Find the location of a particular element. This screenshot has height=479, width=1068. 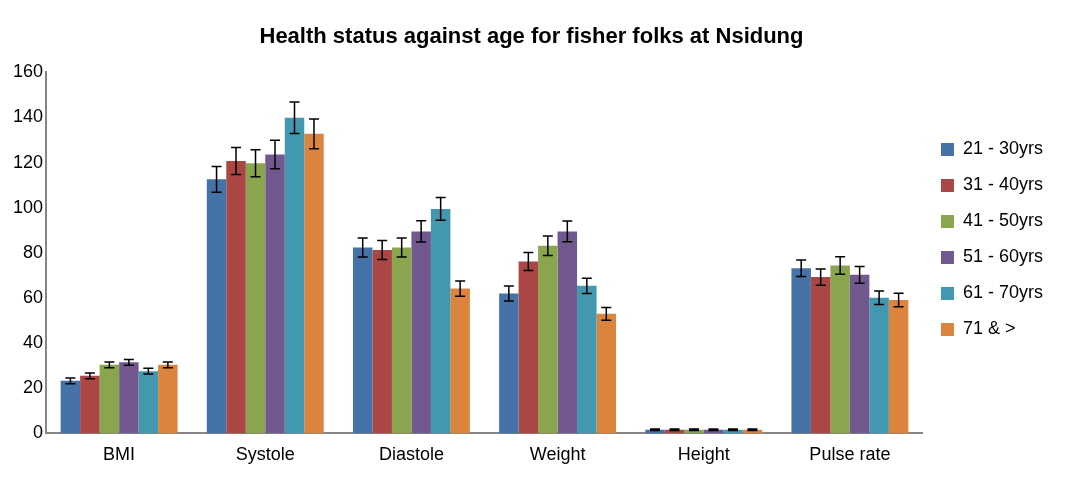

y-tick-label: 120 is located at coordinates (28, 161).